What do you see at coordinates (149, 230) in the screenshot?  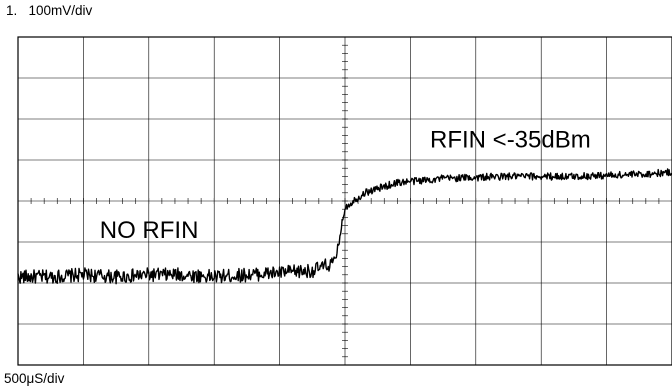 I see `annotation-1: NO RFIN` at bounding box center [149, 230].